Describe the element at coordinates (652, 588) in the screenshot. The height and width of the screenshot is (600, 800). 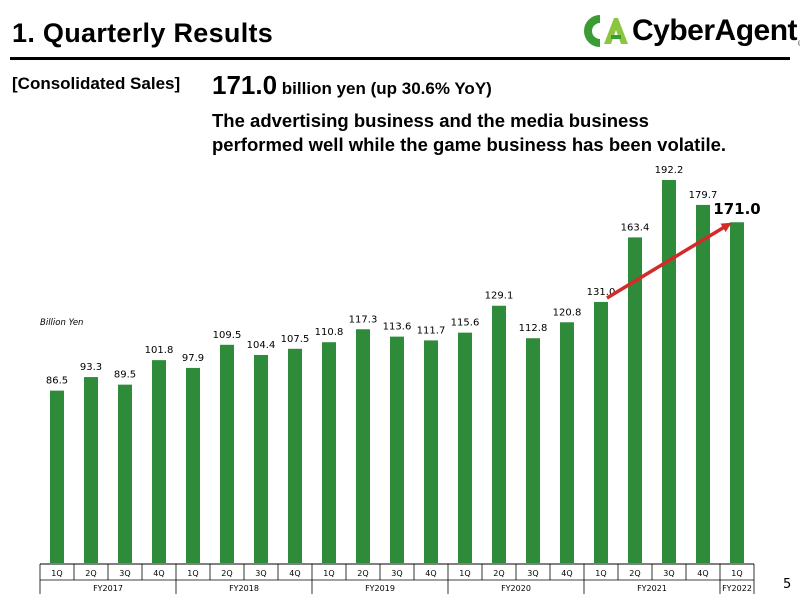
I see `year-label: FY2021` at that location.